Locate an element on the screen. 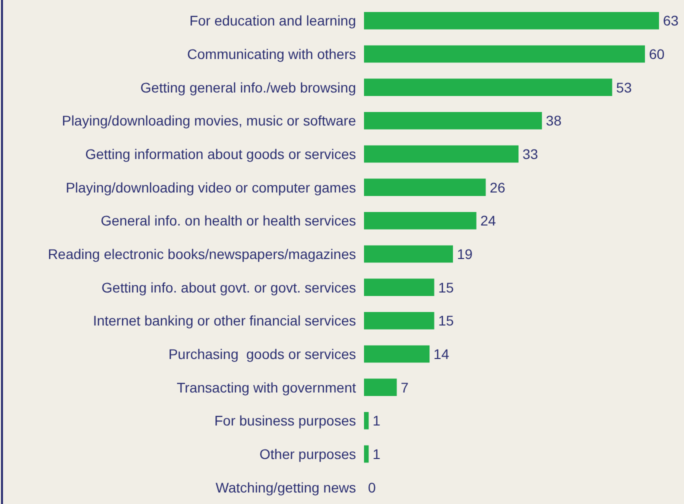  y-tick-label: Internet banking or other financial services is located at coordinates (224, 320).